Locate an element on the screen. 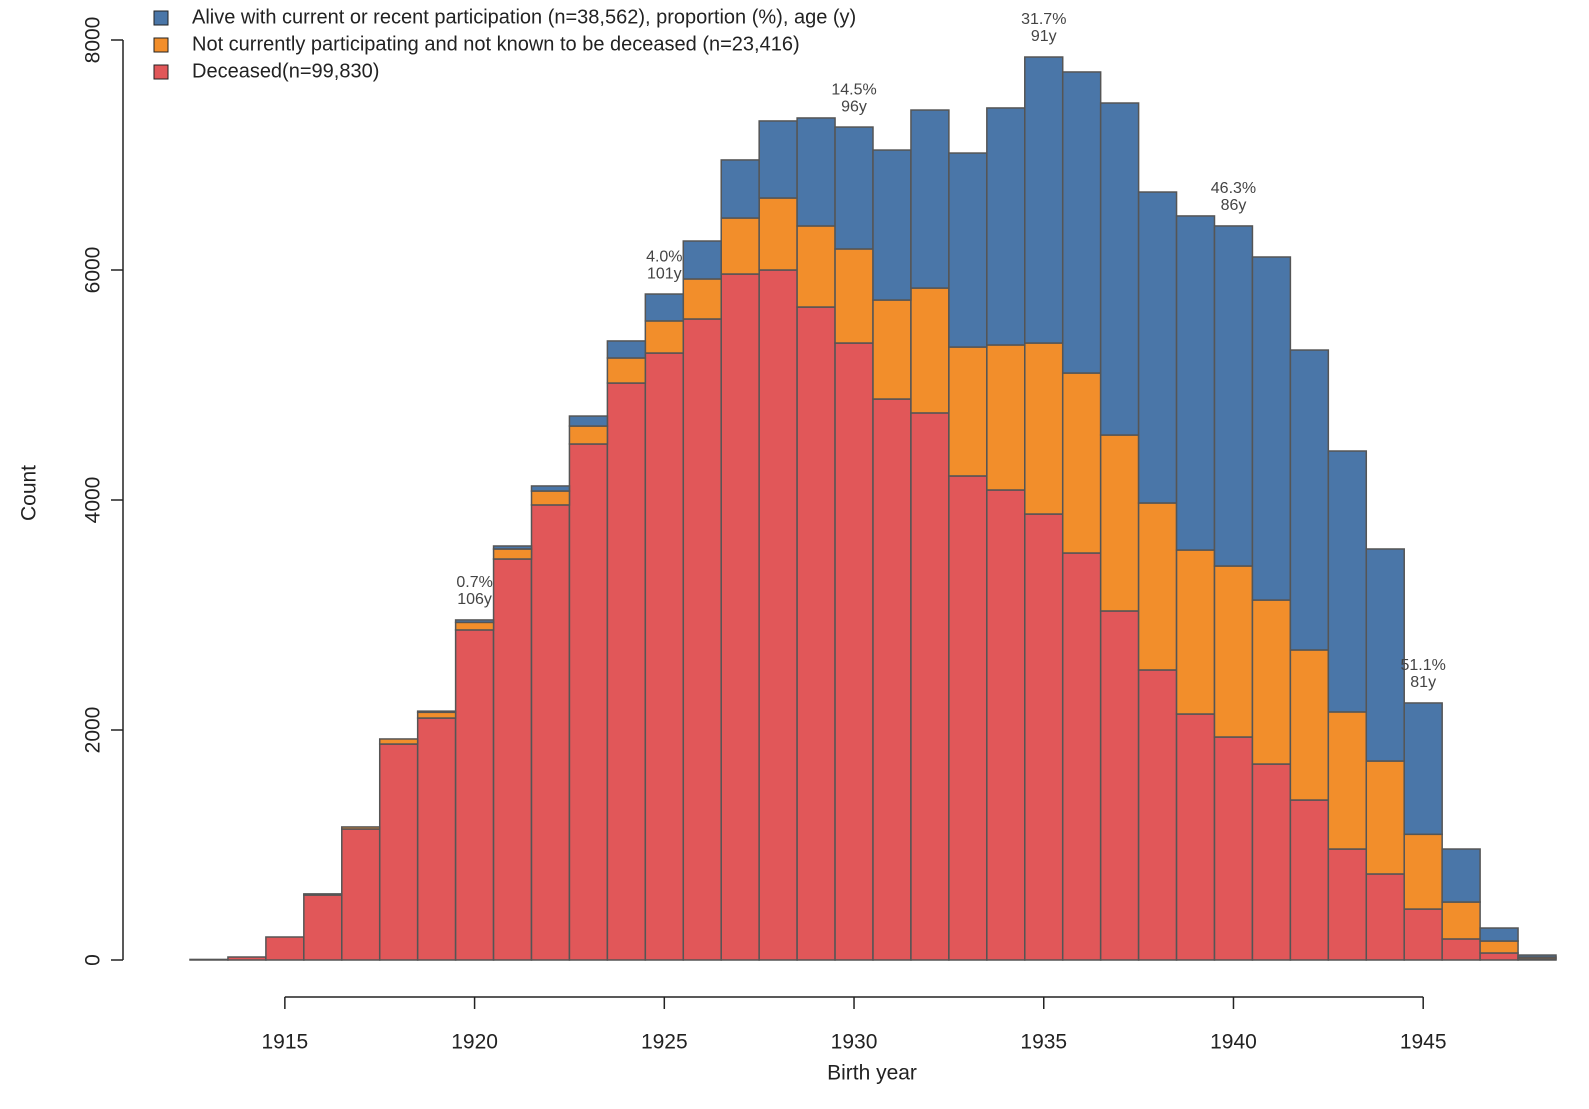  y-tick-label: 2000 is located at coordinates (93, 730).